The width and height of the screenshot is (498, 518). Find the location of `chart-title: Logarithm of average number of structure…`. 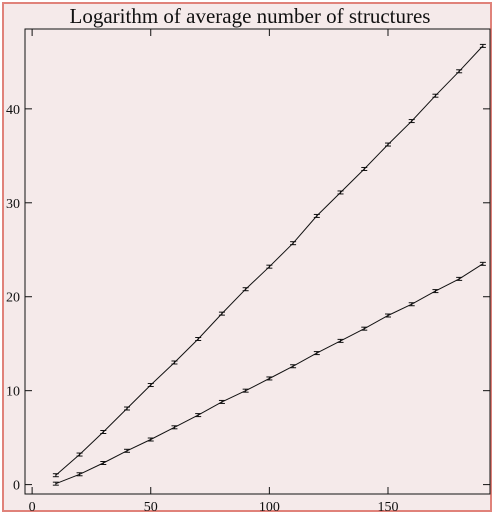

chart-title: Logarithm of average number of structure… is located at coordinates (250, 16).